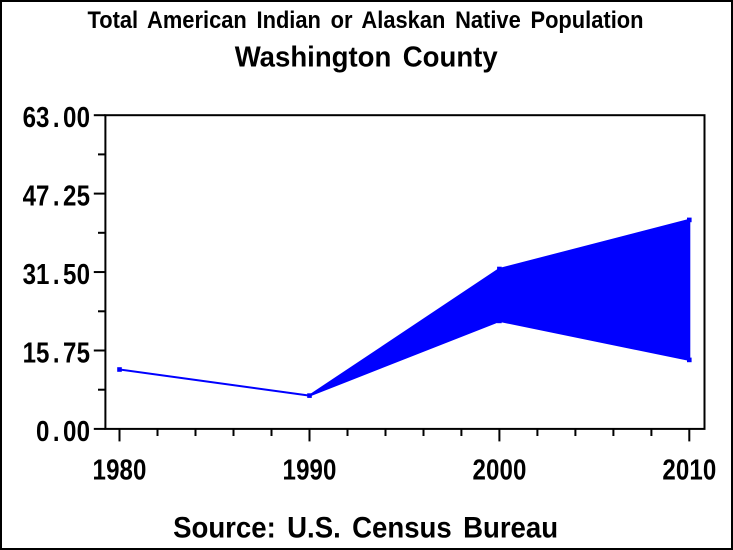 This screenshot has width=733, height=550. I want to click on svg-text: Washington County, so click(366, 57).